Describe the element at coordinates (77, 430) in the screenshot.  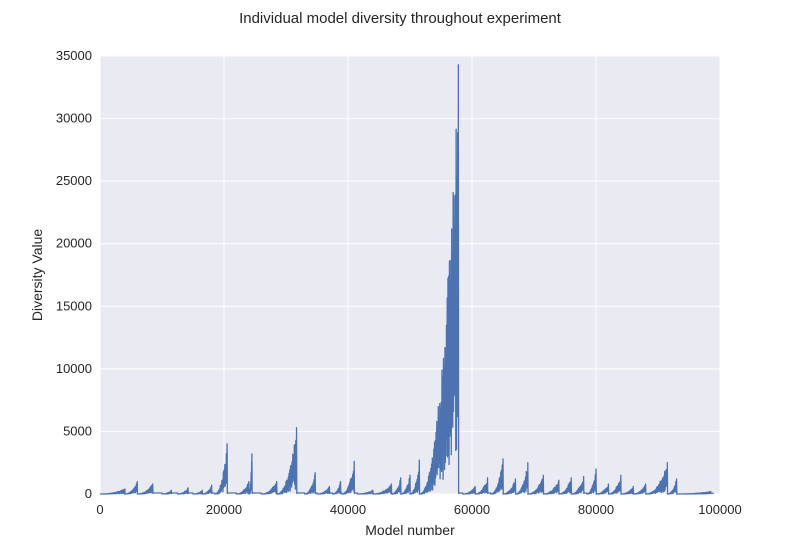
I see `y-tick-label: 5000` at that location.